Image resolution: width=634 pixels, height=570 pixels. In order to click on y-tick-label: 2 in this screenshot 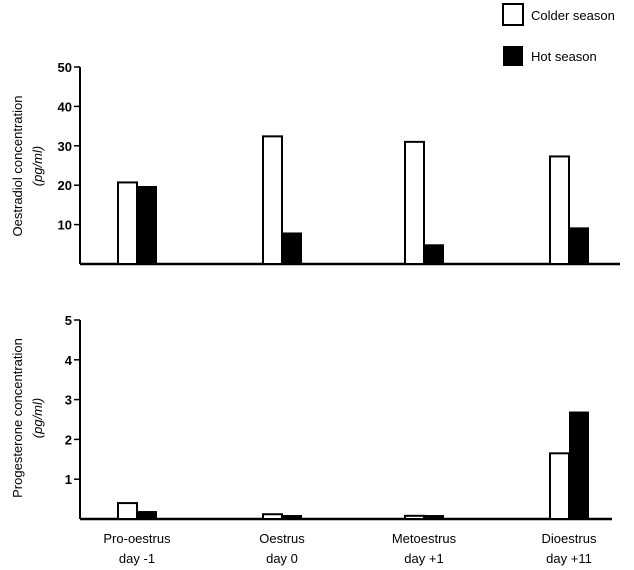, I will do `click(68, 439)`.